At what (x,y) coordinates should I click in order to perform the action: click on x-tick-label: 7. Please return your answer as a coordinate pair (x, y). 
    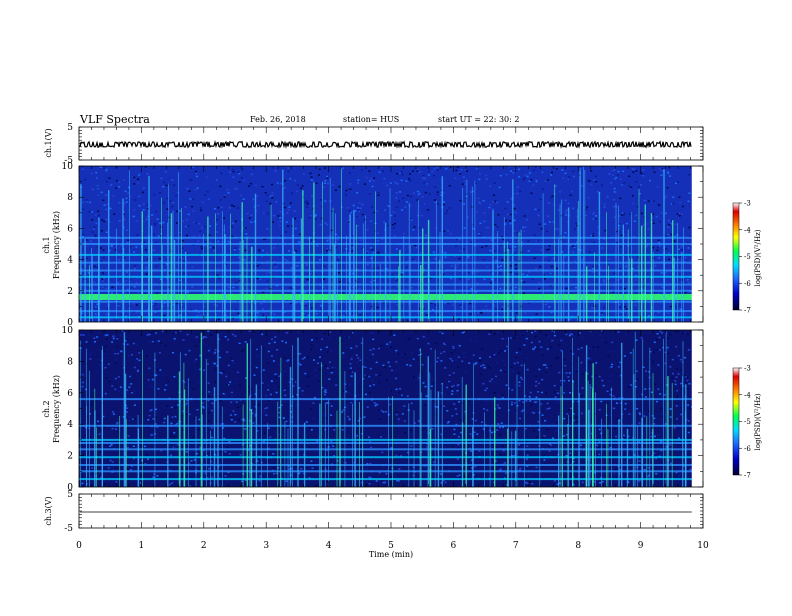
    Looking at the image, I should click on (516, 546).